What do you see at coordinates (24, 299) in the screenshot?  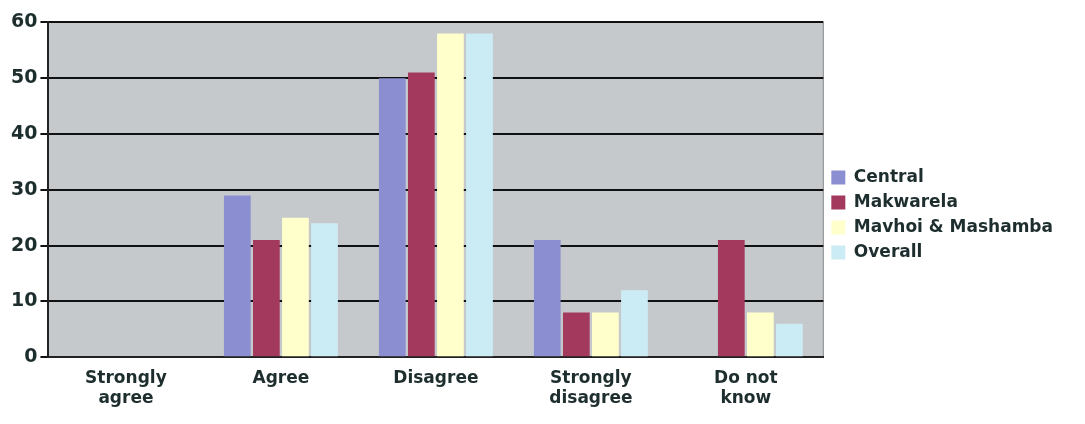 I see `y-tick-label: 10` at bounding box center [24, 299].